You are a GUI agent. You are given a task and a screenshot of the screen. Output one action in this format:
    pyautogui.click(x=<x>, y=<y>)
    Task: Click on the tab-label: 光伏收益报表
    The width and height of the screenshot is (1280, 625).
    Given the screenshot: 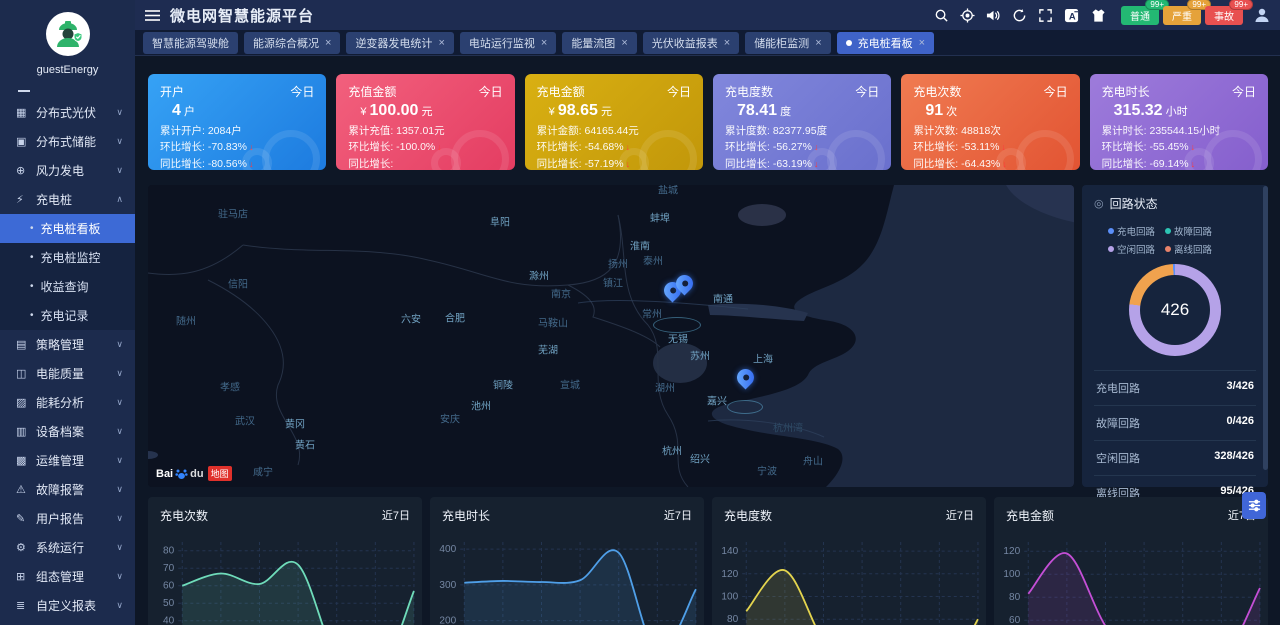 What is the action you would take?
    pyautogui.click(x=684, y=43)
    